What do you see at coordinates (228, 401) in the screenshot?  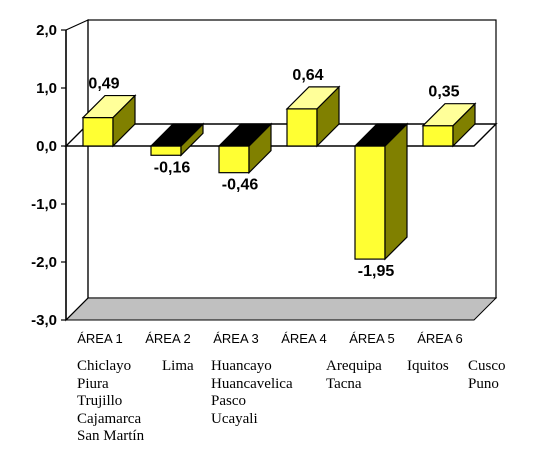 I see `city-label: Pasco` at bounding box center [228, 401].